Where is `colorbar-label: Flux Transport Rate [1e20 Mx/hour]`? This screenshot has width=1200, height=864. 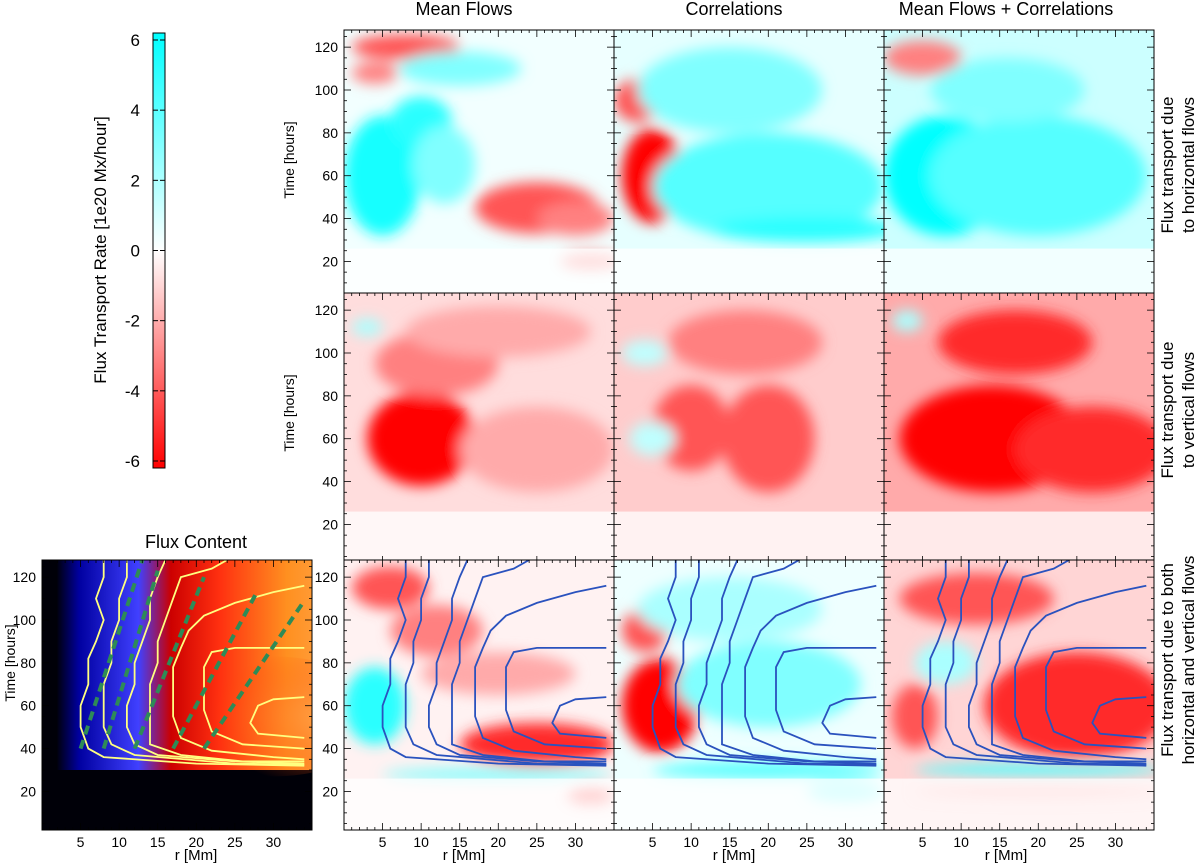 colorbar-label: Flux Transport Rate [1e20 Mx/hour] is located at coordinates (100, 249).